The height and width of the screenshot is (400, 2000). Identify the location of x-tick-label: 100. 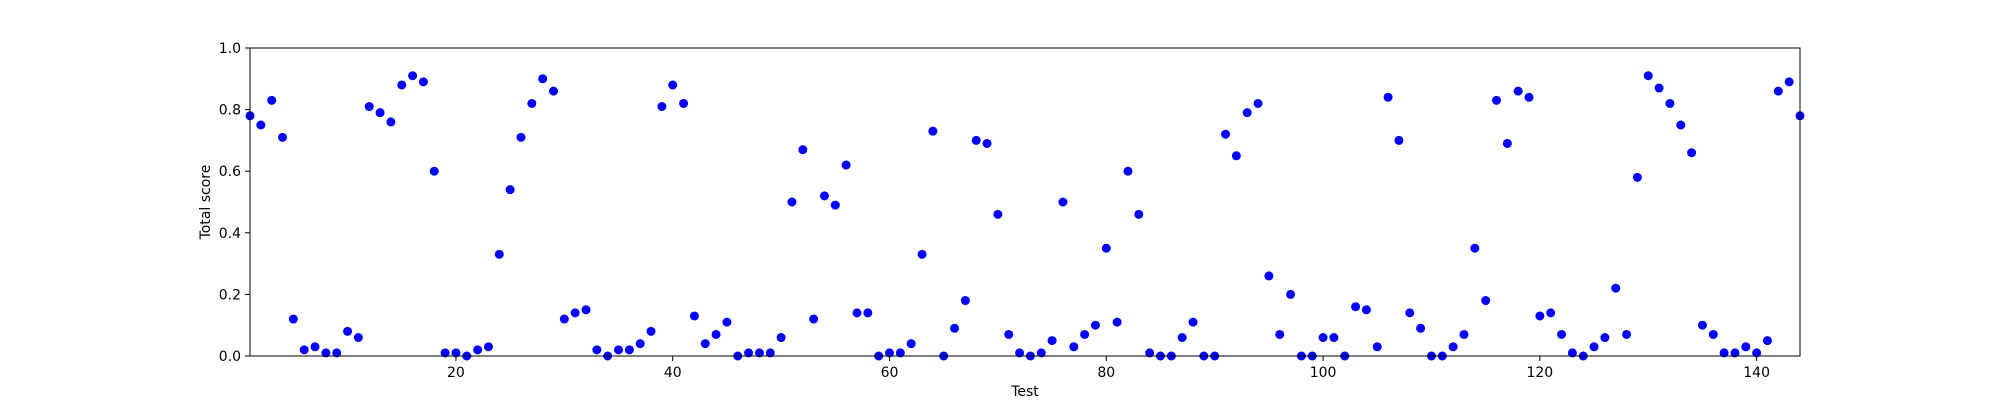
(1323, 373).